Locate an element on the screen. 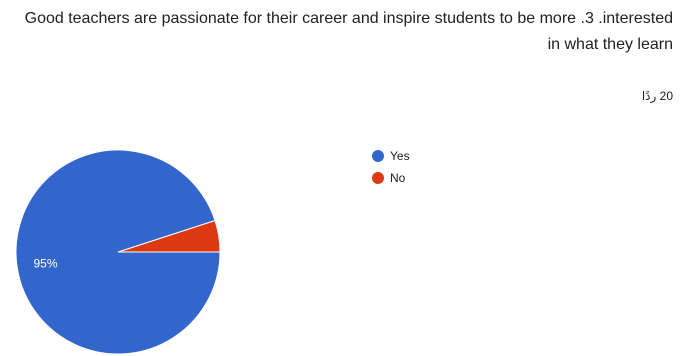  response-count: 20 ردًا is located at coordinates (657, 96).